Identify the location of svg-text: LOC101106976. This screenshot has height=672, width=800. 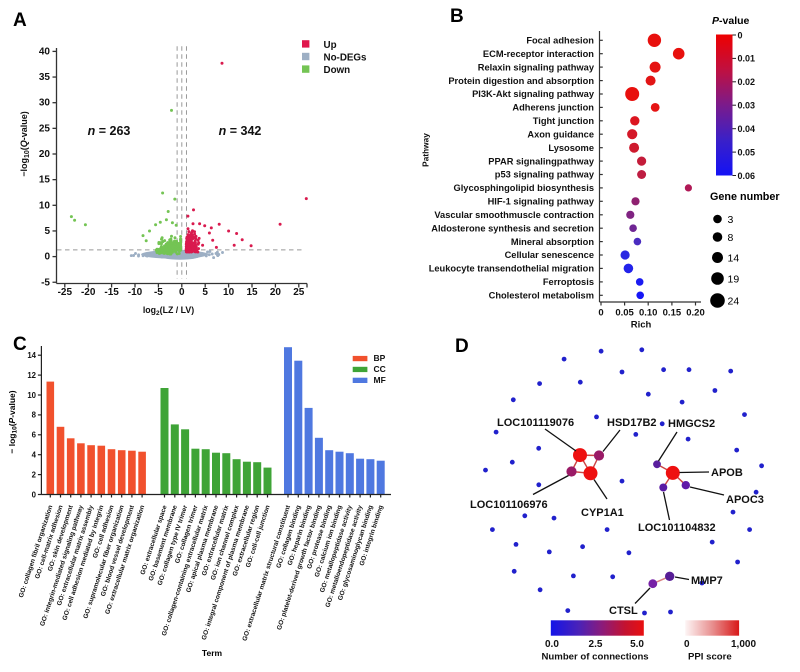
(509, 505).